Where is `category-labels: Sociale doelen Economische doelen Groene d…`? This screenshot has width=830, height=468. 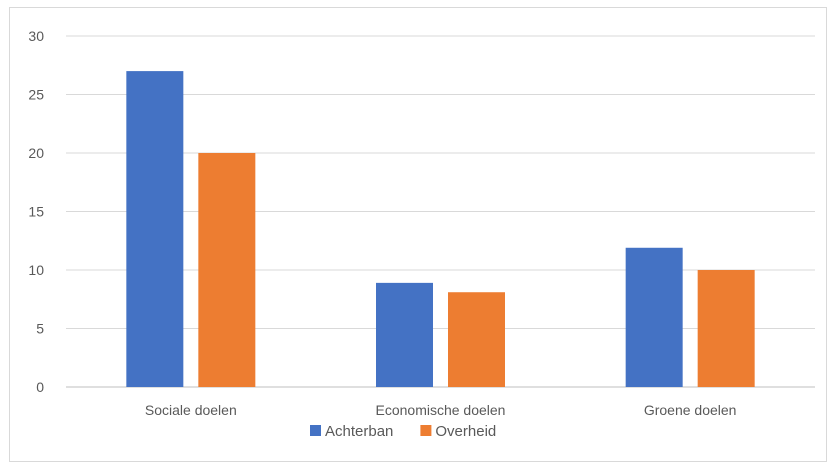 category-labels: Sociale doelen Economische doelen Groene d… is located at coordinates (441, 410).